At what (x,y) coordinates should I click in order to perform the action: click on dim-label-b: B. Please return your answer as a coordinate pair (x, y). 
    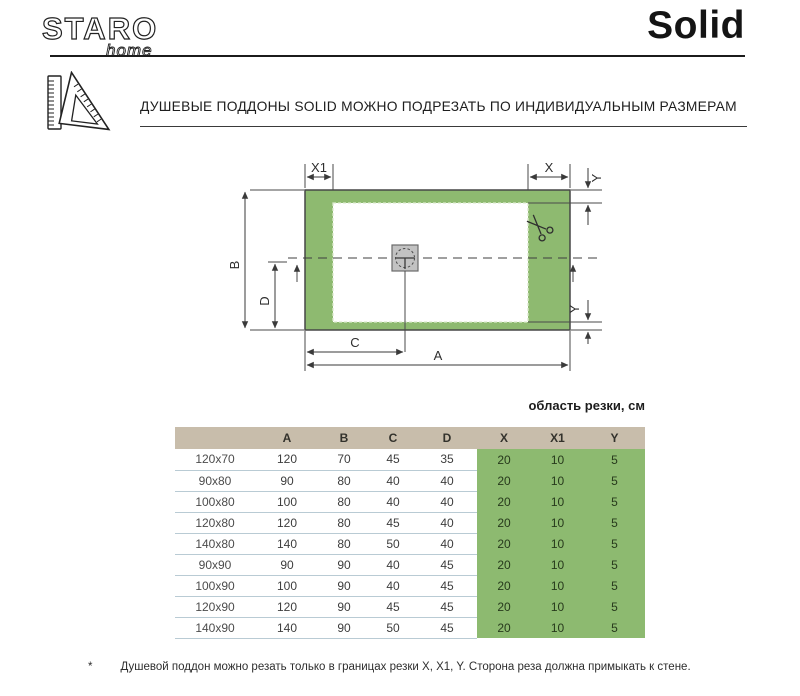
    Looking at the image, I should click on (234, 265).